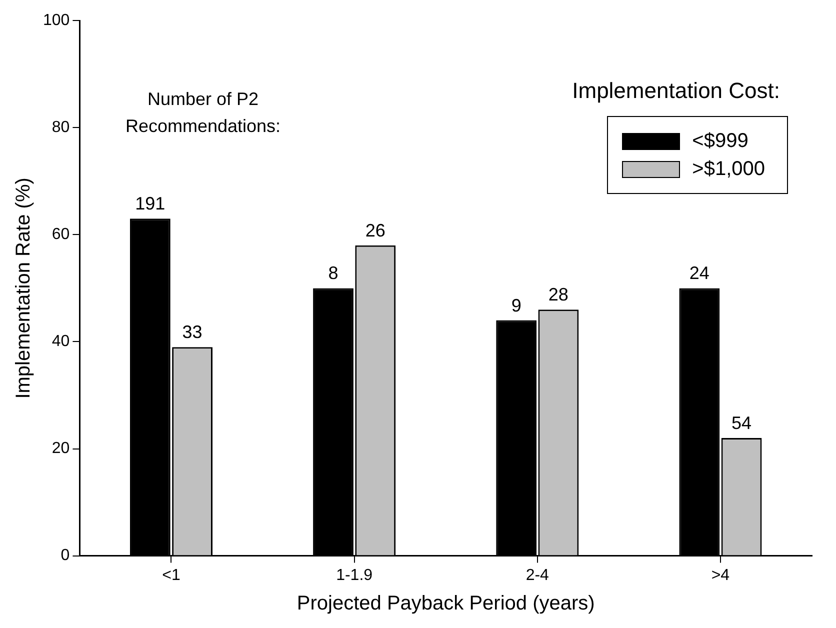 The width and height of the screenshot is (836, 628). Describe the element at coordinates (720, 141) in the screenshot. I see `legend-label: <$999` at that location.